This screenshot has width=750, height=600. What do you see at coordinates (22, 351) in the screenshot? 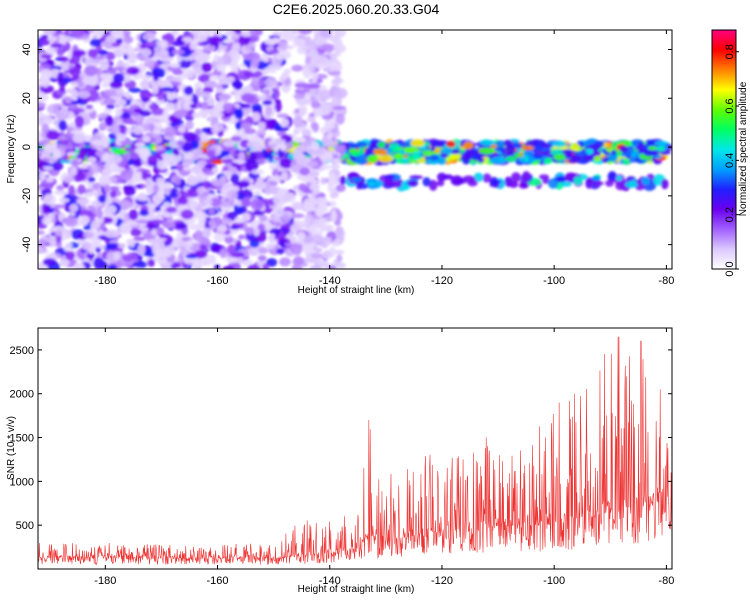
I see `y-tick-label: 2500` at bounding box center [22, 351].